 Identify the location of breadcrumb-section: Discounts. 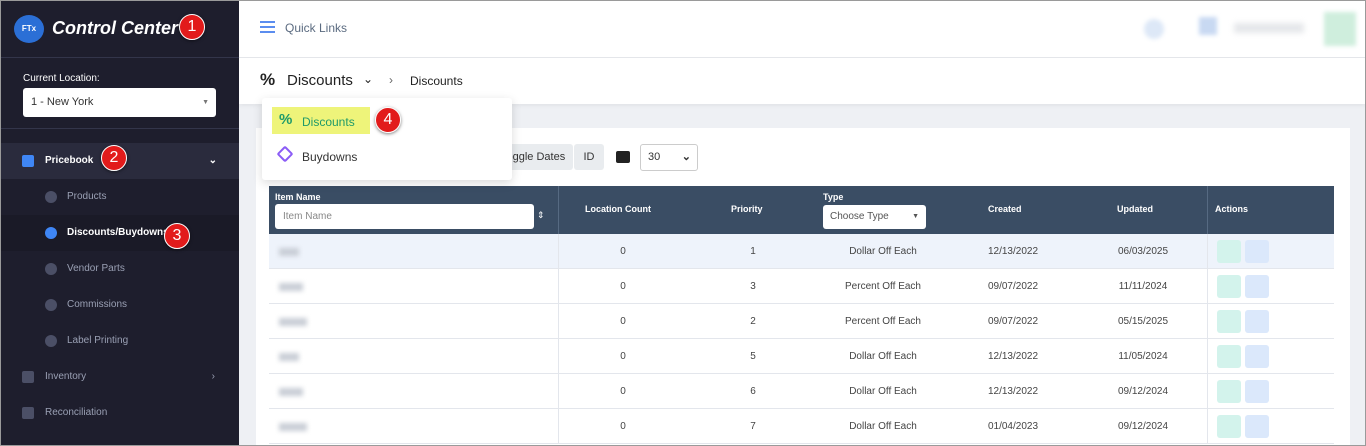
(320, 80).